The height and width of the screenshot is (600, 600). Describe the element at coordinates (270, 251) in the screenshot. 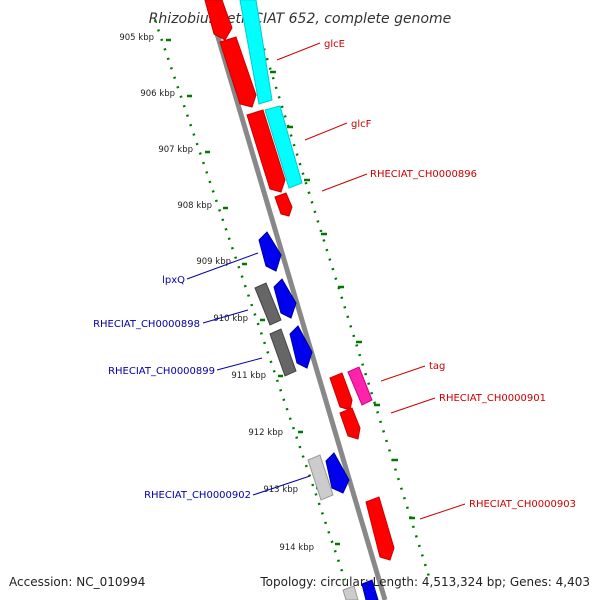

I see `gene-lpxQ-blue` at that location.